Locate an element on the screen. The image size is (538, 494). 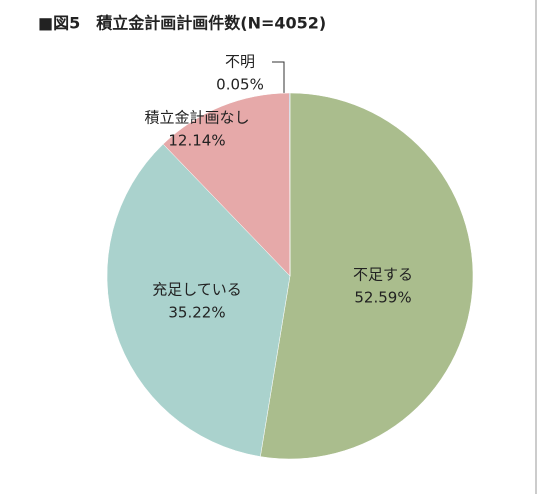
value-label: 35.22% is located at coordinates (196, 313).